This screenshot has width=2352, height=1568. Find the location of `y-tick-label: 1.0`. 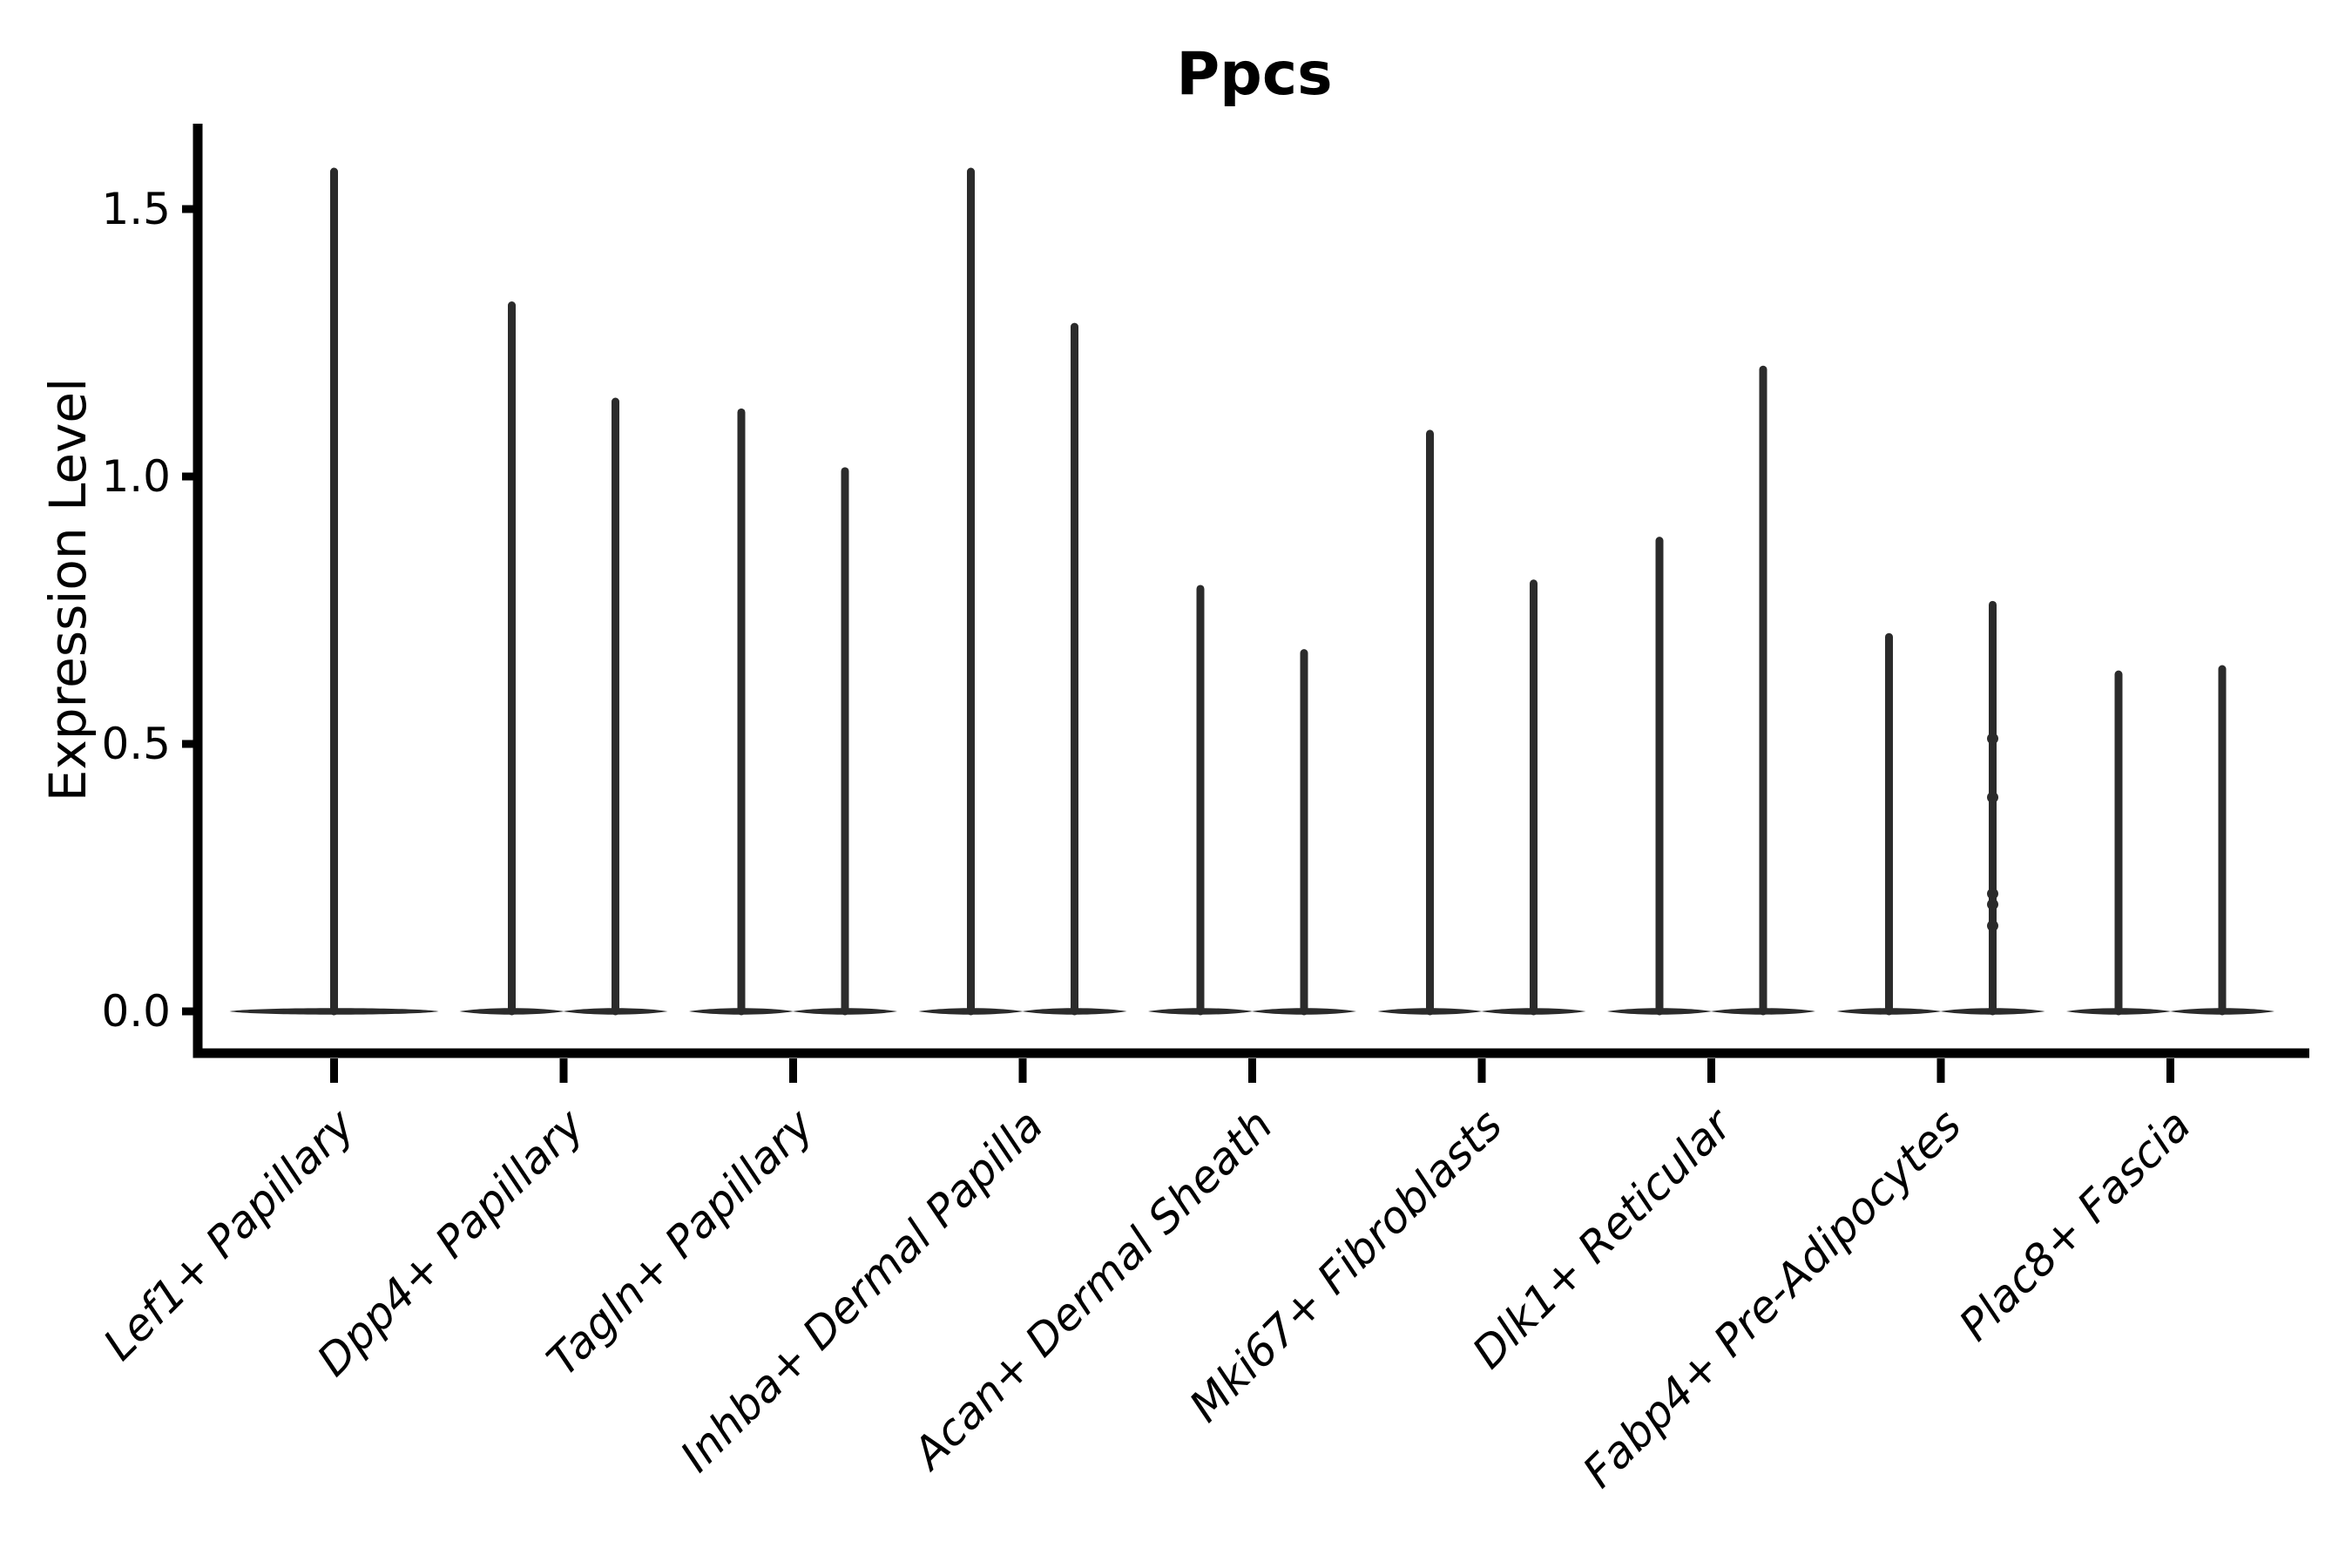

y-tick-label: 1.0 is located at coordinates (136, 476).